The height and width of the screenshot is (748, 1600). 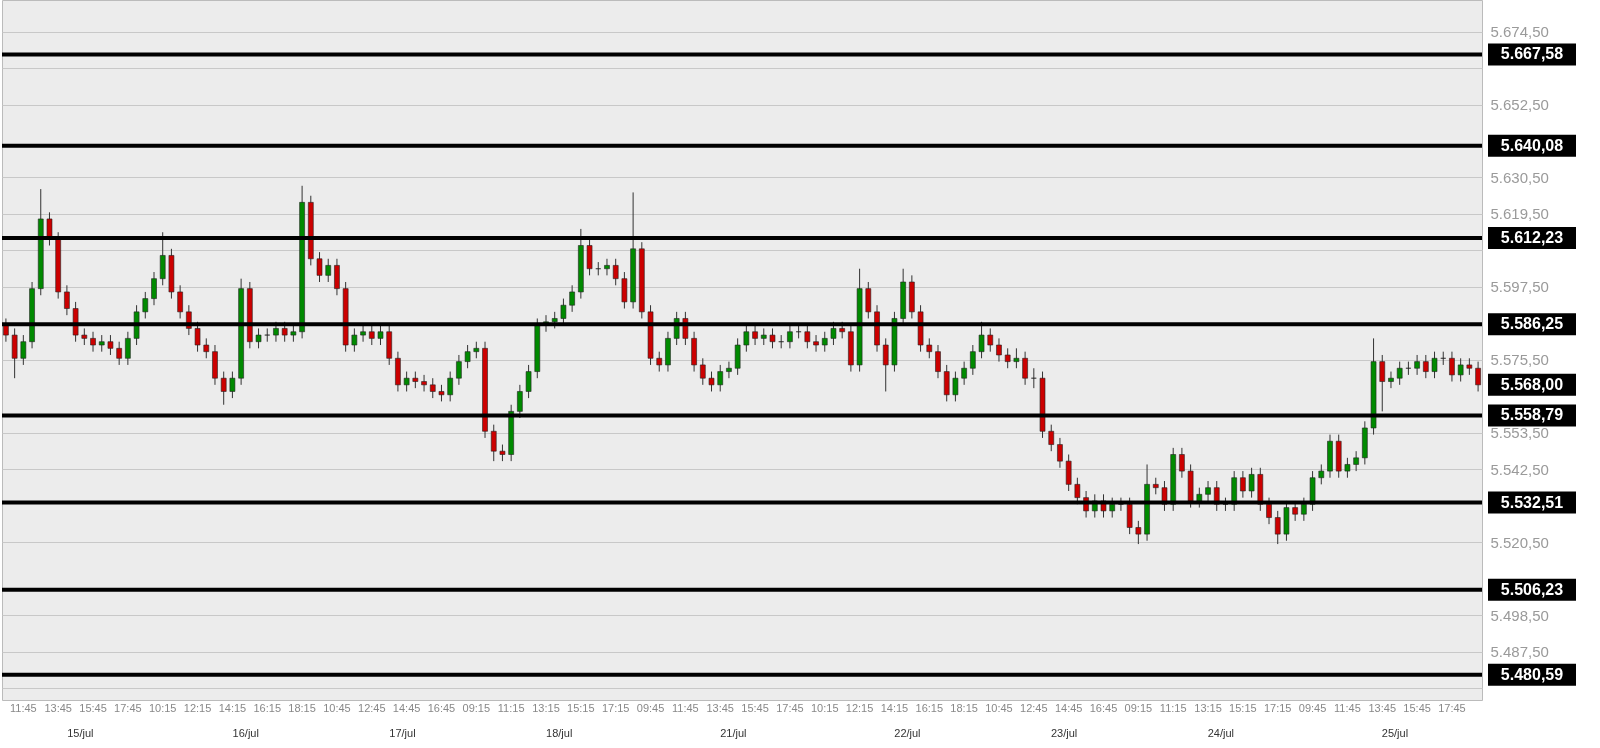 What do you see at coordinates (559, 733) in the screenshot?
I see `text: 18/jul` at bounding box center [559, 733].